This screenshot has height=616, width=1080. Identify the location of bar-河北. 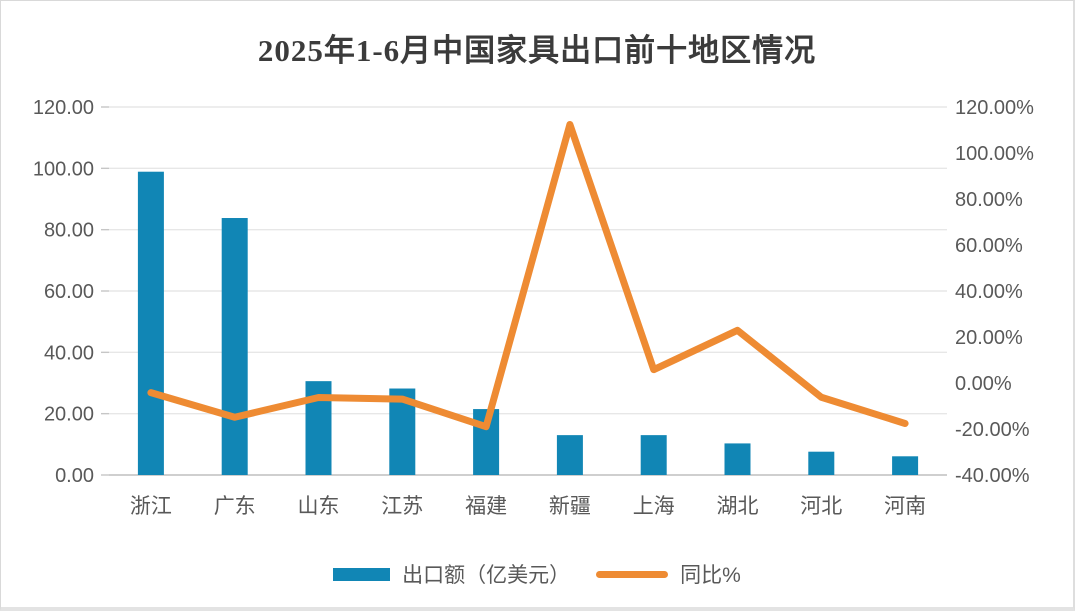
(821, 463).